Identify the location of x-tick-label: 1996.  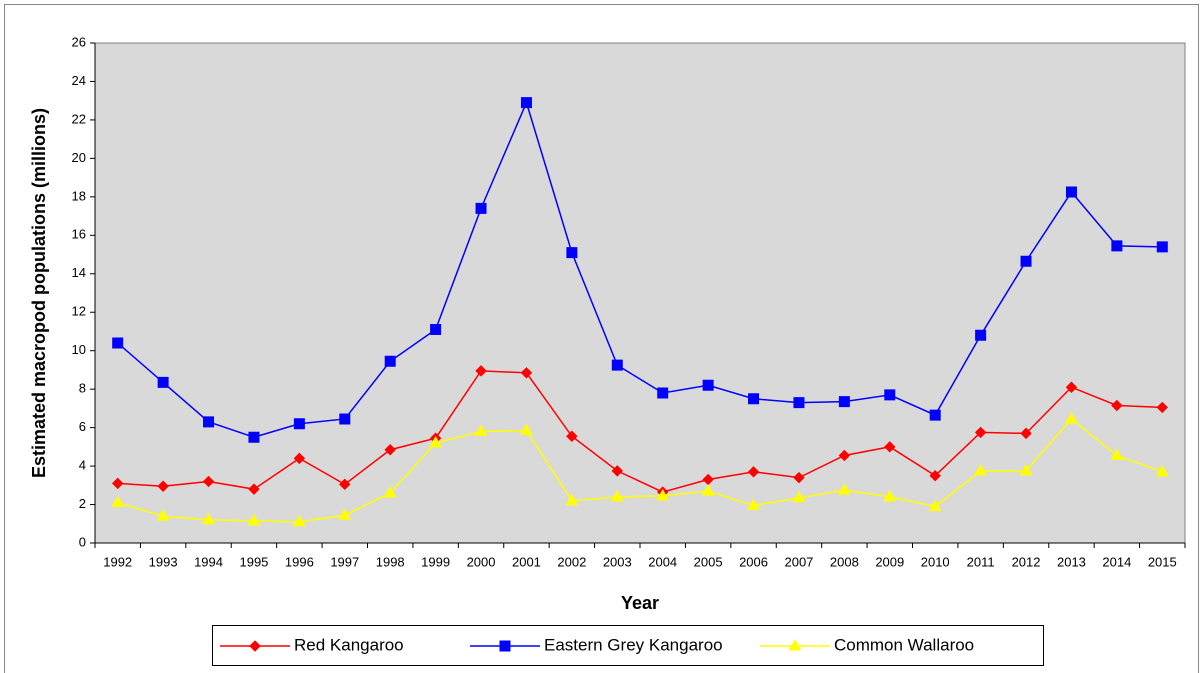
(299, 561).